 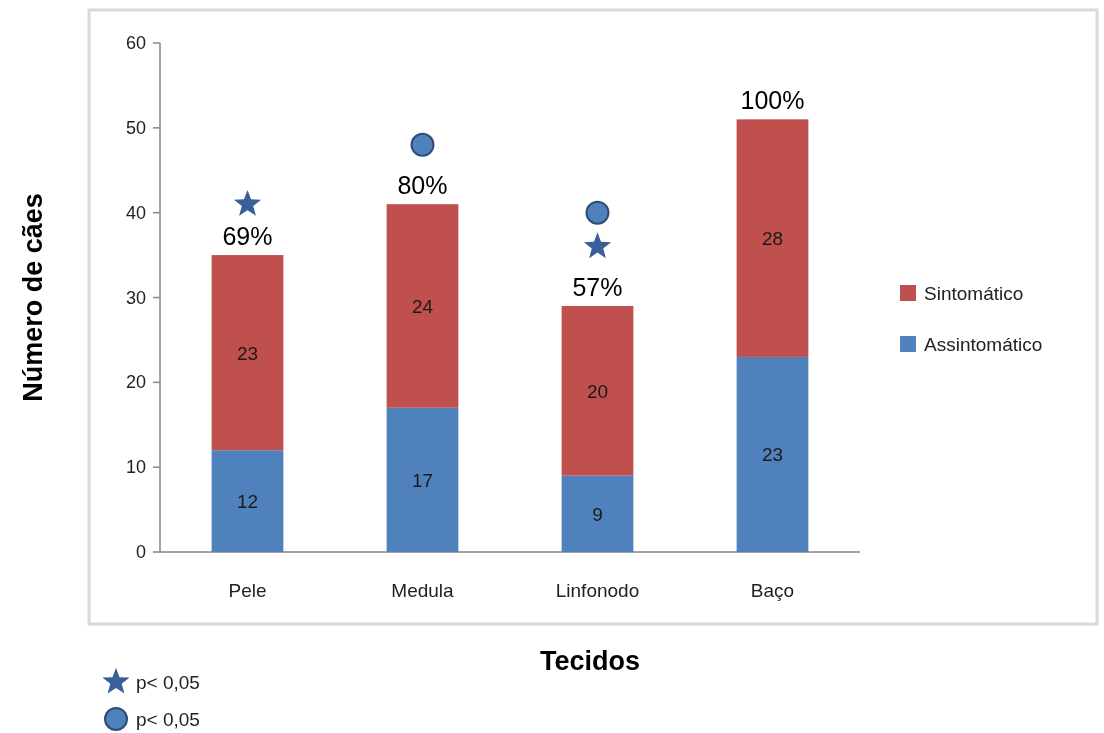 I want to click on x-tick-label: Baço, so click(x=772, y=590).